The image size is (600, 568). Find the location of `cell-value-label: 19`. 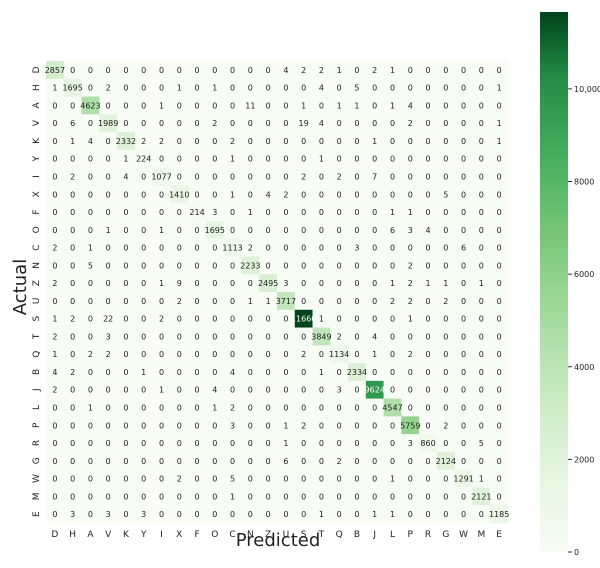

cell-value-label: 19 is located at coordinates (304, 123).